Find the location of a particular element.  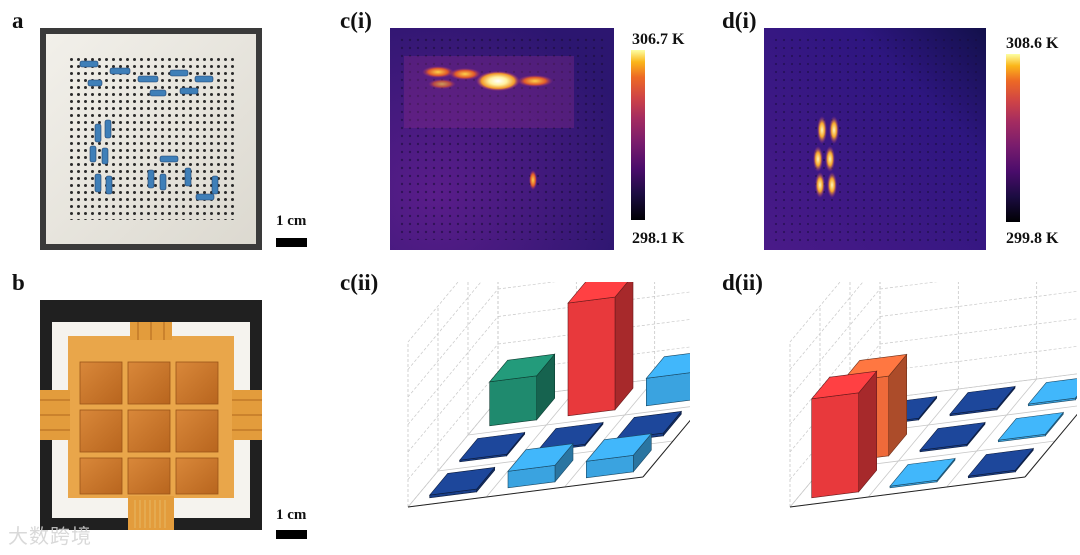

panel-label-ci: c(i) is located at coordinates (356, 20).